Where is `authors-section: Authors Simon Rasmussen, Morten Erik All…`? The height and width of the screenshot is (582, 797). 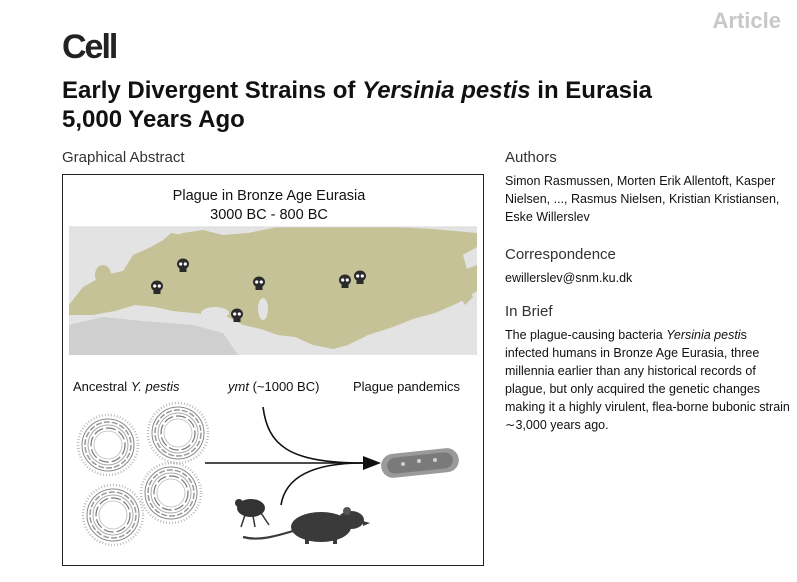 authors-section: Authors Simon Rasmussen, Morten Erik All… is located at coordinates (647, 187).